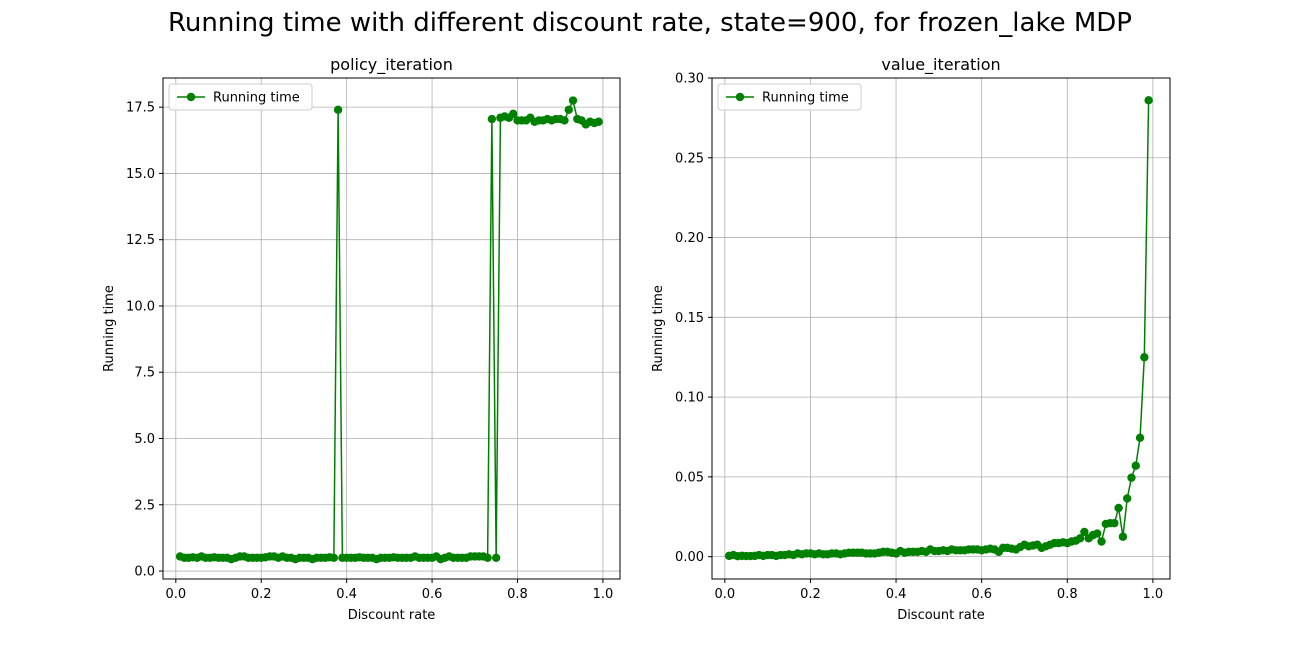 This screenshot has height=650, width=1300. What do you see at coordinates (392, 615) in the screenshot?
I see `chart0-xlabel: Discount rate` at bounding box center [392, 615].